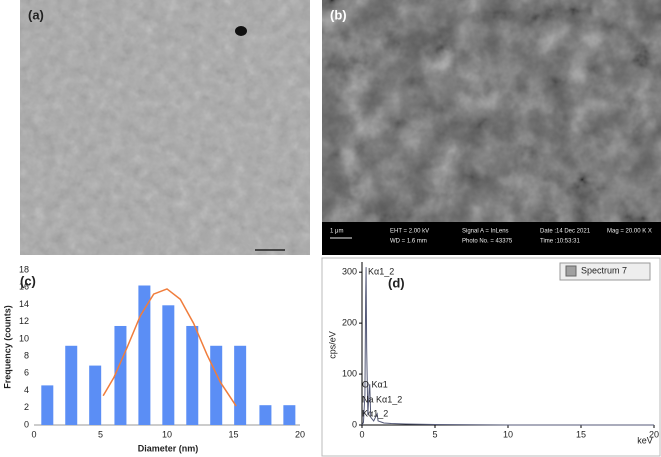  I want to click on x-axis-label: keV, so click(645, 440).